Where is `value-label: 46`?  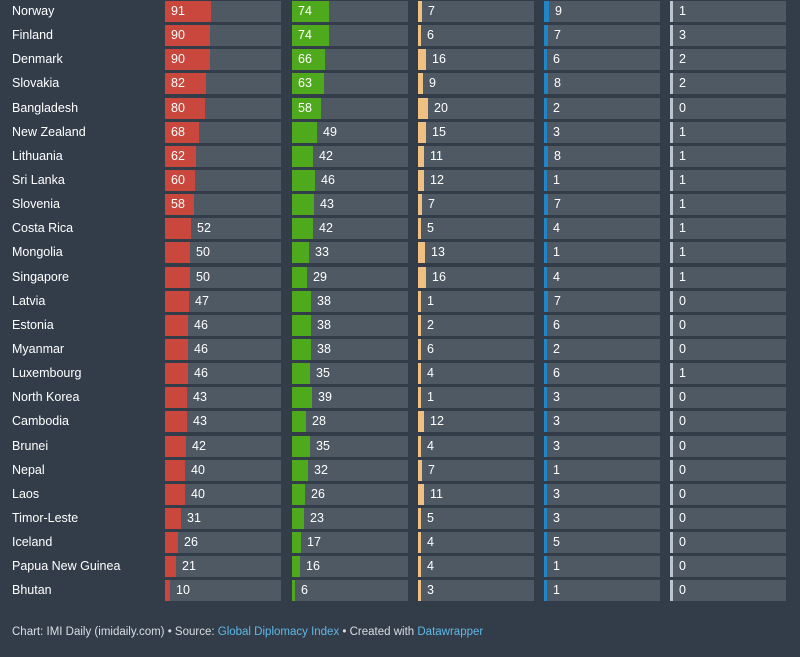
value-label: 46 is located at coordinates (201, 348).